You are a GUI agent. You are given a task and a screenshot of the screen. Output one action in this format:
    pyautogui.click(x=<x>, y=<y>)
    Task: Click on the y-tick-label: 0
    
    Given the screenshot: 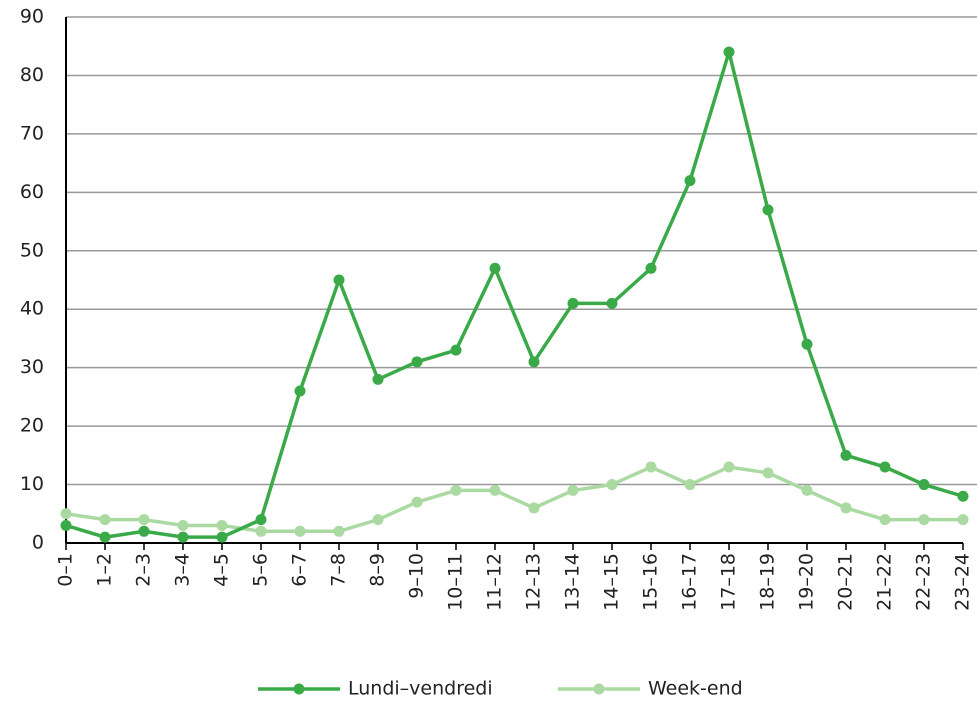 What is the action you would take?
    pyautogui.click(x=38, y=543)
    